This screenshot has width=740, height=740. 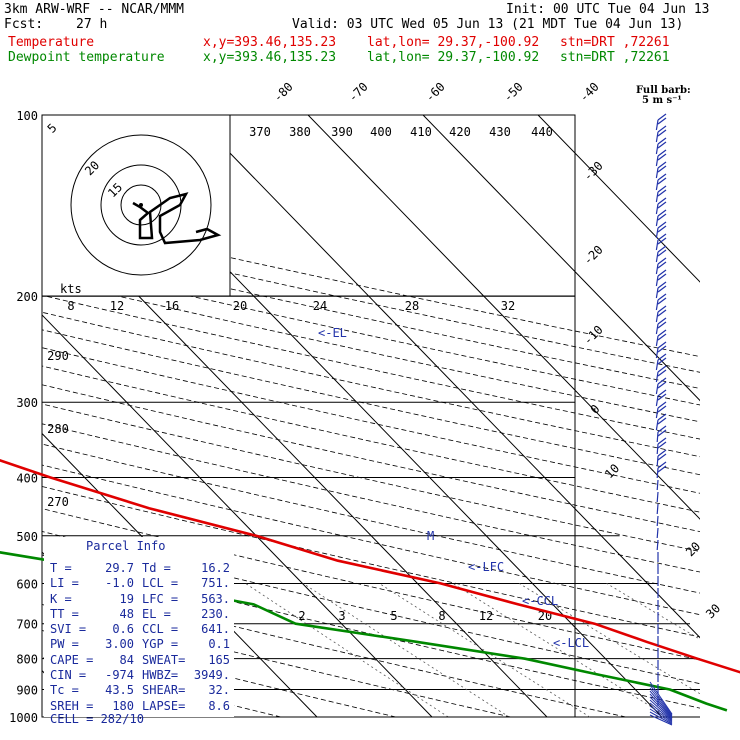 I want to click on theta-label: 390, so click(x=342, y=132).